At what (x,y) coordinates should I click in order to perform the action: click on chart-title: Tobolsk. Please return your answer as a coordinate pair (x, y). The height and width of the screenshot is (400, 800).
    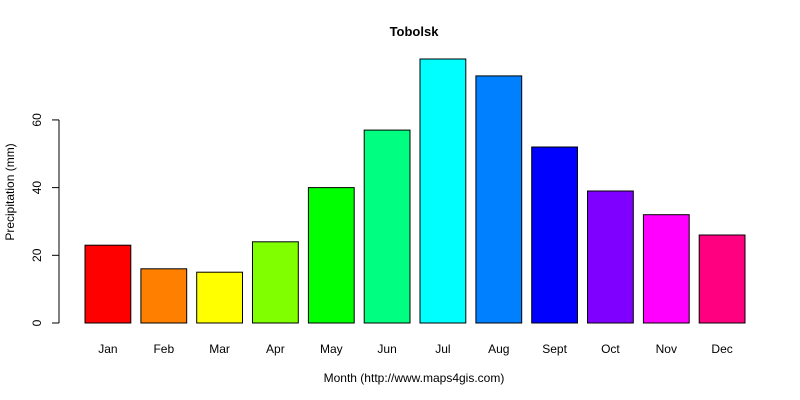
    Looking at the image, I should click on (415, 31).